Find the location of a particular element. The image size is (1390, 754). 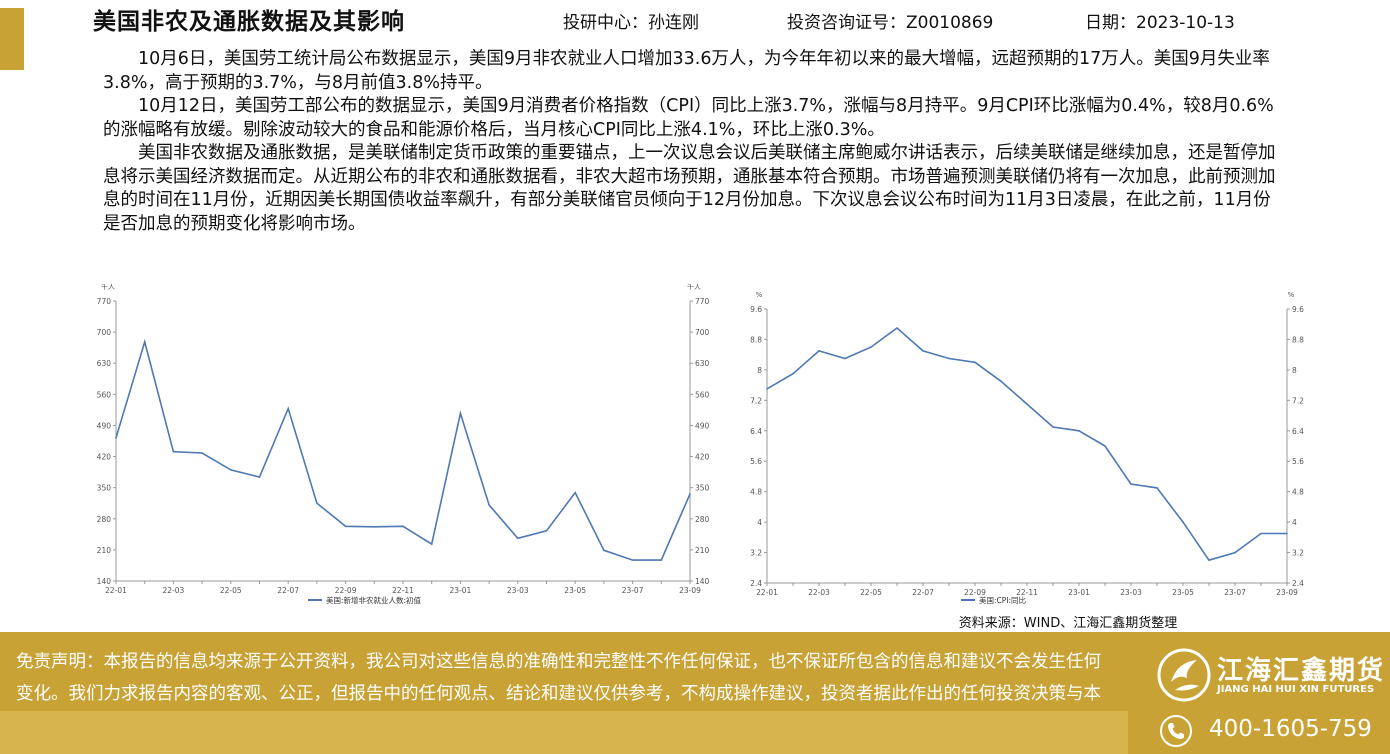

y-tick-label-left: 280 is located at coordinates (104, 519).